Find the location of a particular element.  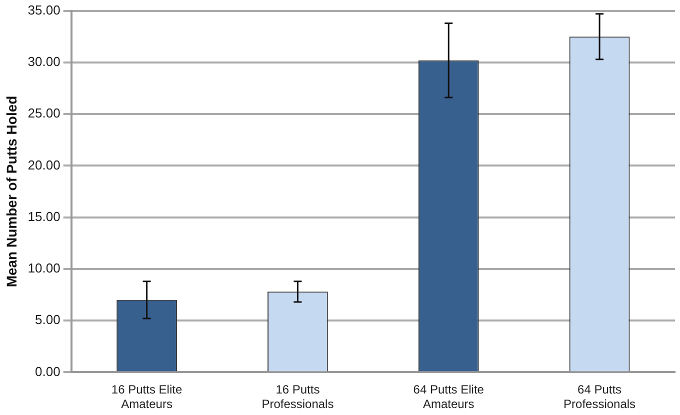

y-tick-label: 15.00 is located at coordinates (44, 216).